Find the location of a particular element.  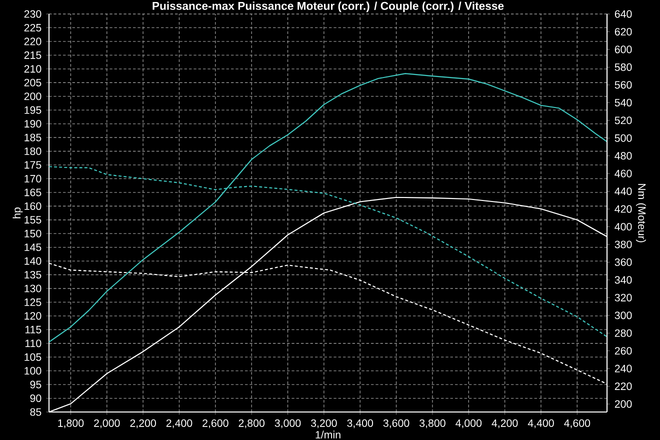

y2-tick-label: 280 is located at coordinates (623, 333).